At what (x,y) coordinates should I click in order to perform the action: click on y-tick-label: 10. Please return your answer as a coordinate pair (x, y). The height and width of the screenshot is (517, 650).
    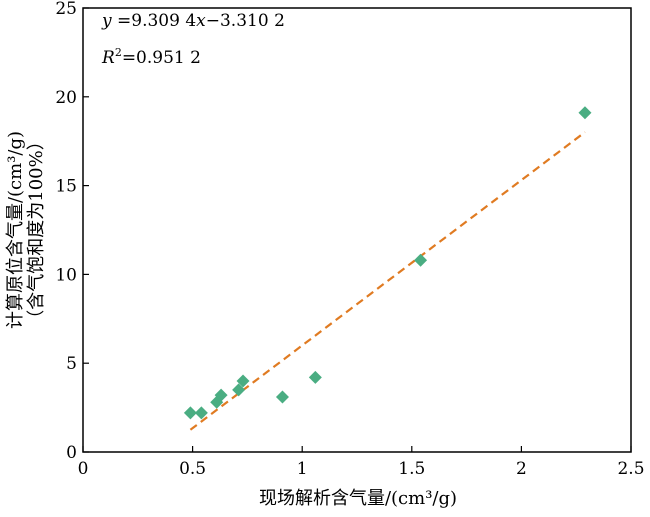
    Looking at the image, I should click on (66, 275).